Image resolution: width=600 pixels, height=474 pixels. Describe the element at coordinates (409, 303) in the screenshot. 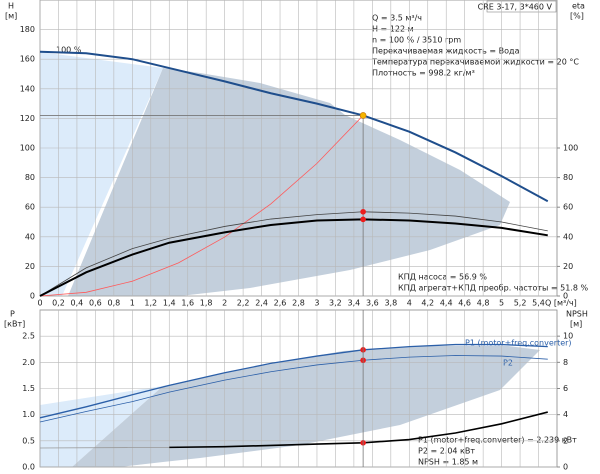

I see `x-tick-label: 4` at that location.